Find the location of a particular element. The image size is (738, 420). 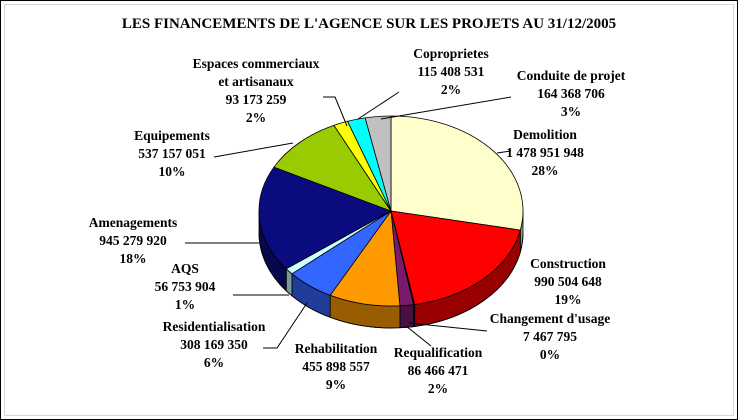

label-percent-aqs: 1% is located at coordinates (185, 304).